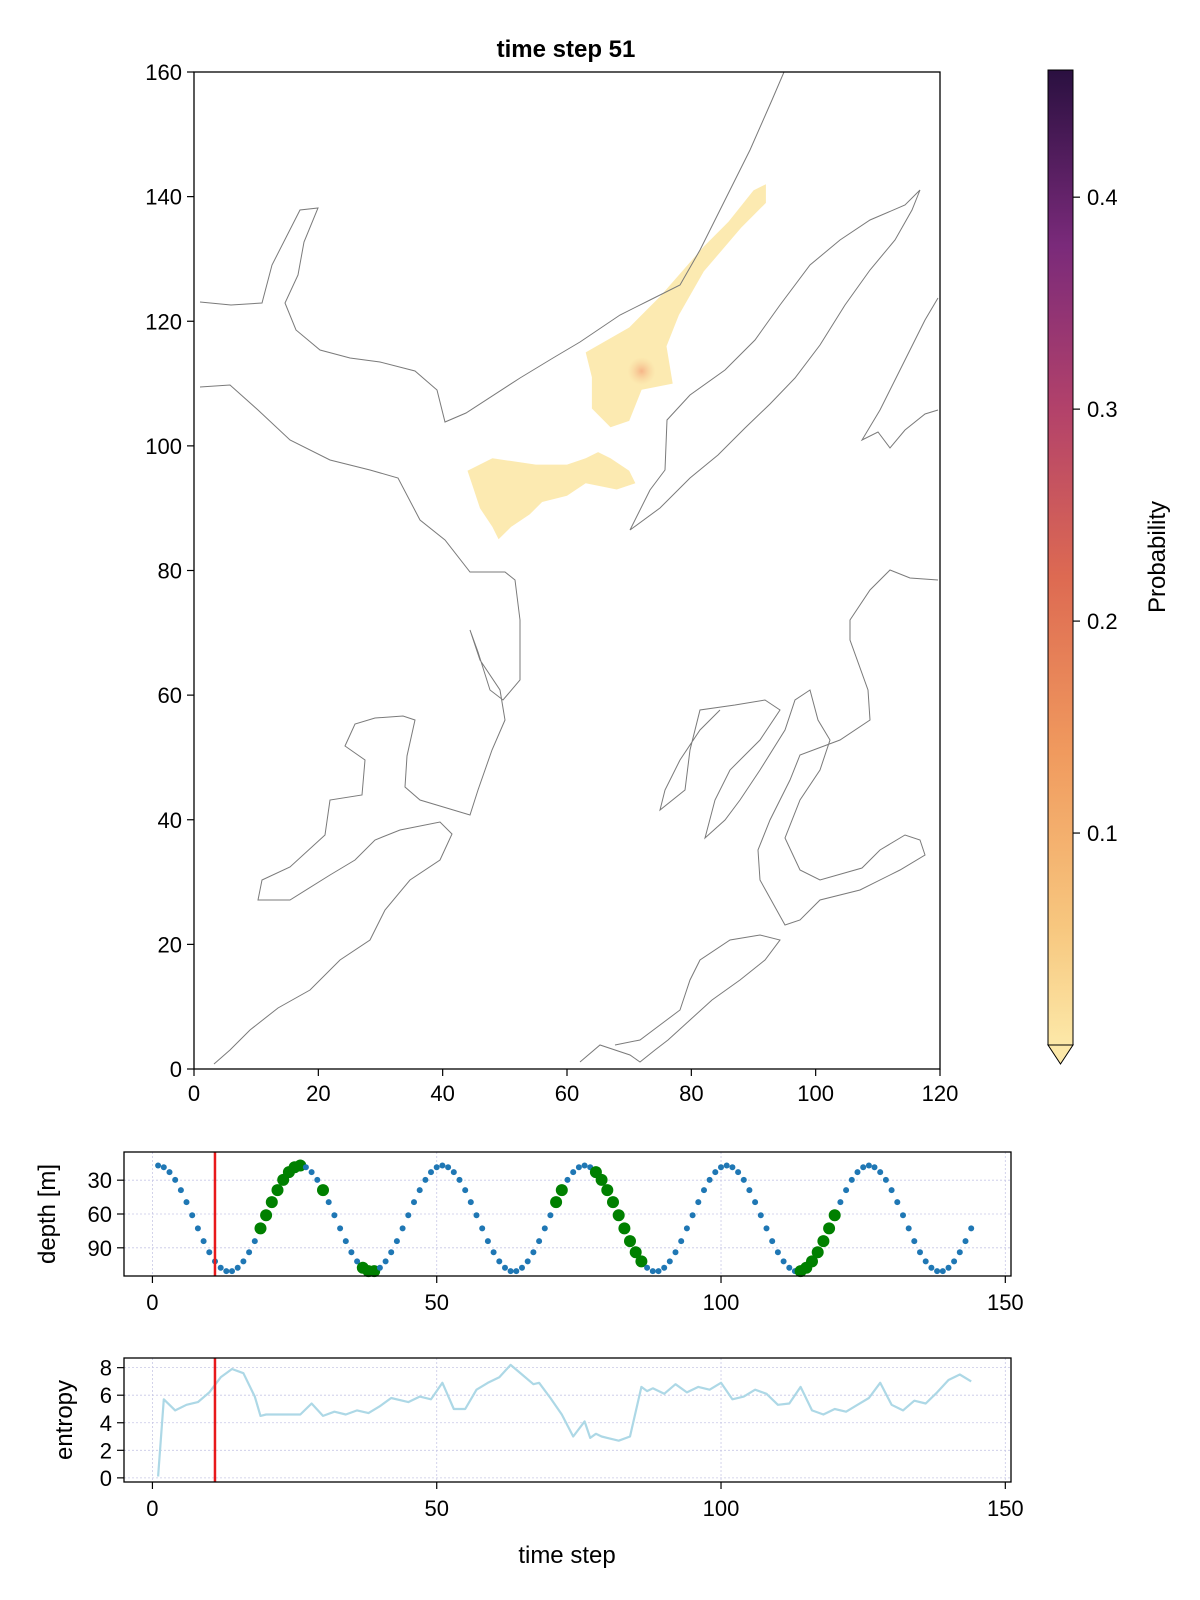 The height and width of the screenshot is (1600, 1200). Describe the element at coordinates (1102, 833) in the screenshot. I see `colorbar-tick-label-0: 0.1` at that location.